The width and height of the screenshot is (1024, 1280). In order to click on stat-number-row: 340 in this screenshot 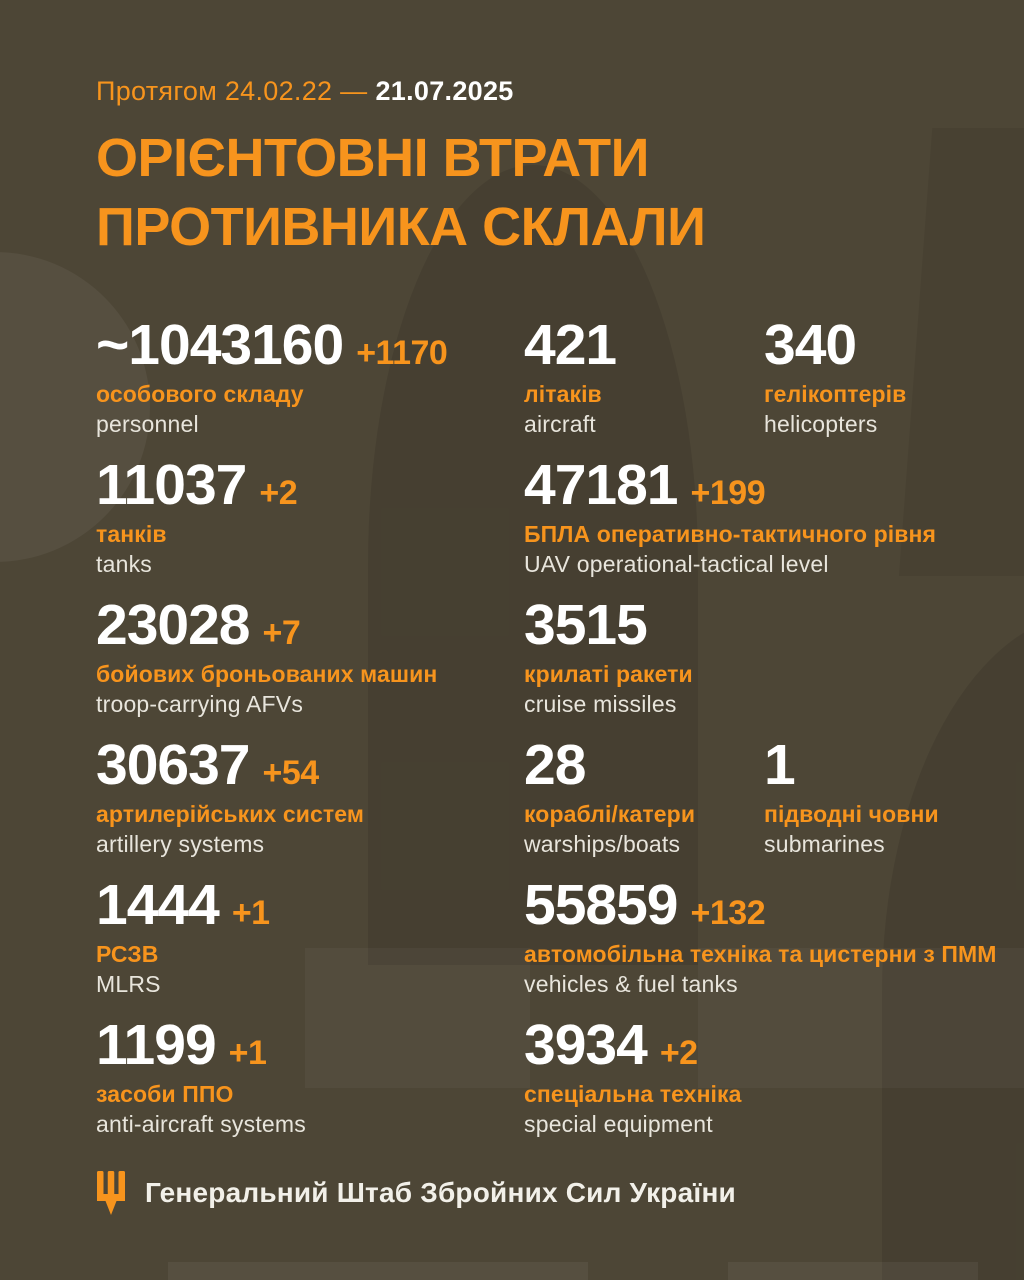, I will do `click(851, 345)`.